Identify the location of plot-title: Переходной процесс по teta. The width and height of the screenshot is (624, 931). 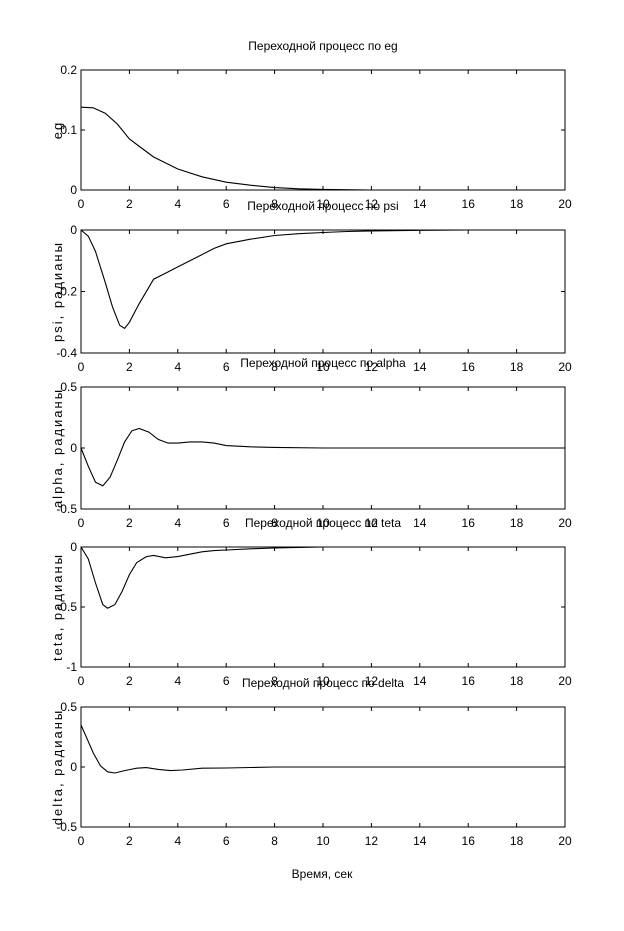
(323, 523).